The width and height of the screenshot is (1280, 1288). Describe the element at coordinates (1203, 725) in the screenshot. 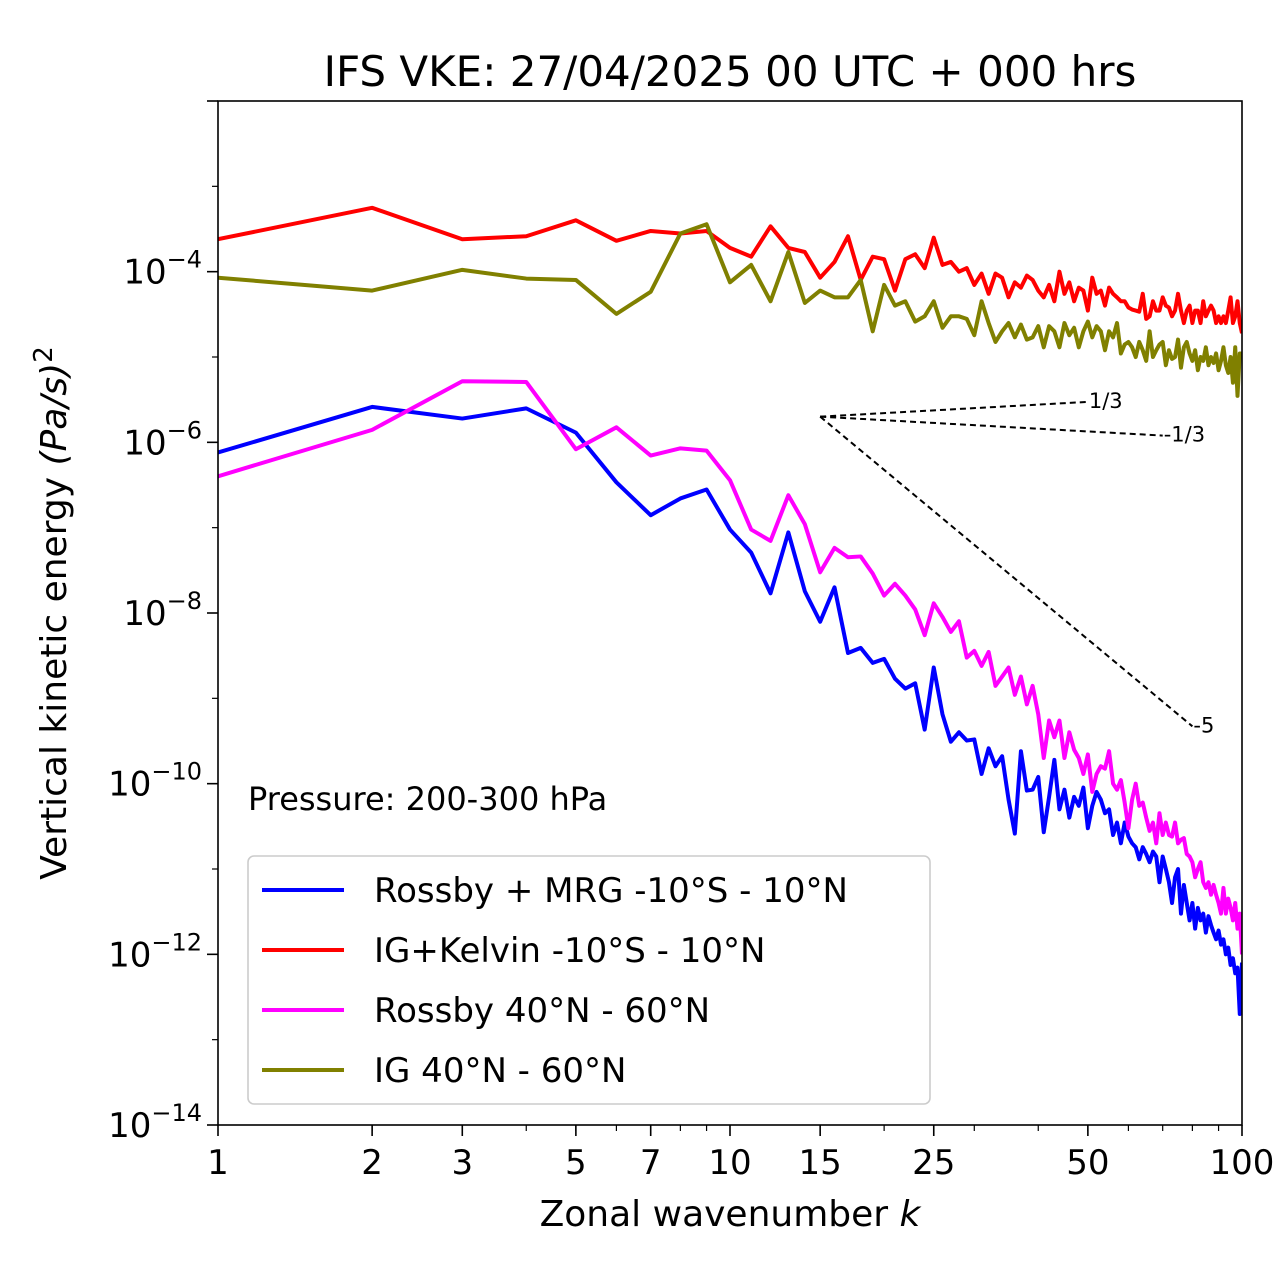

I see `slope-label-2: -5` at that location.